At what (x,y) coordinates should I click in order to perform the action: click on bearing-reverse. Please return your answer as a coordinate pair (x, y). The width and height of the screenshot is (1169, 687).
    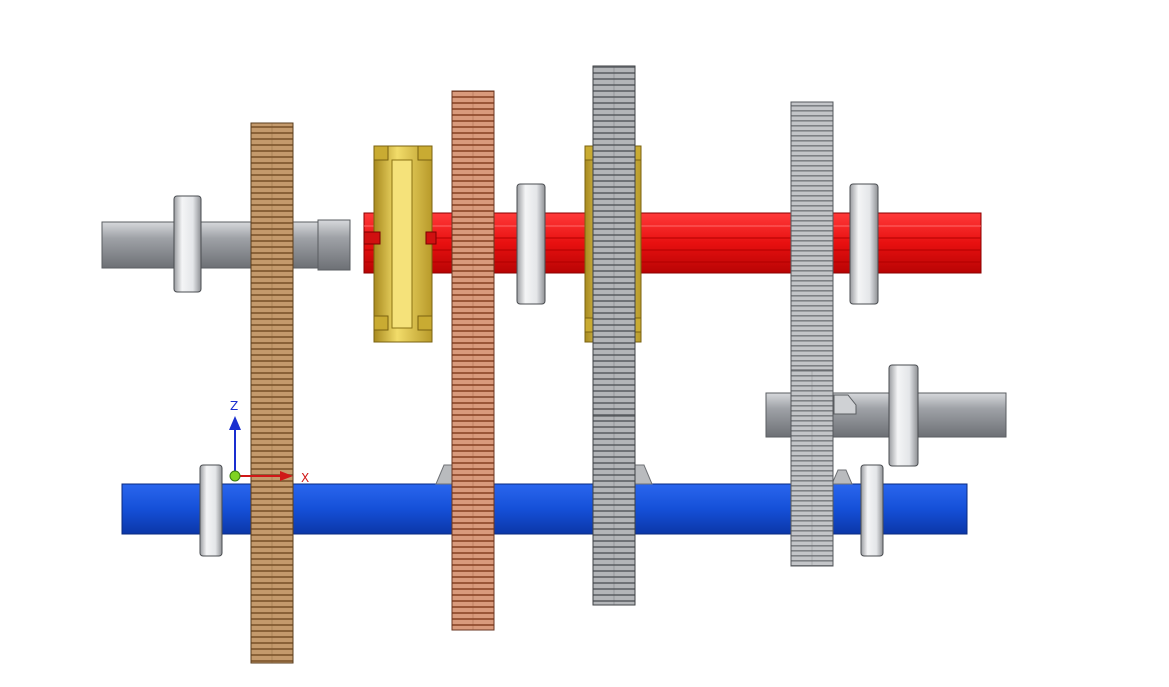
    Looking at the image, I should click on (903, 415).